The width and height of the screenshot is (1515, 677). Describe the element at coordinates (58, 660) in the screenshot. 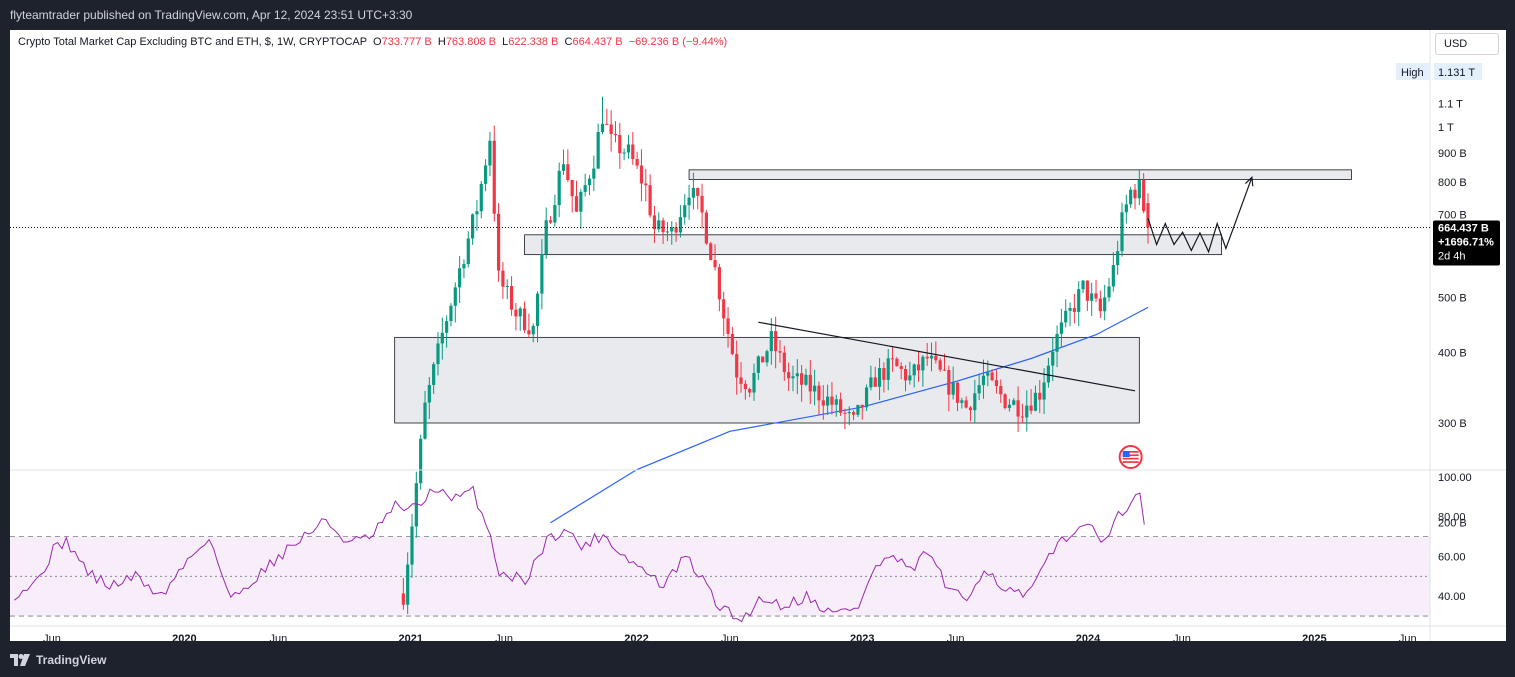

I see `tradingview-logo: TradingView` at that location.